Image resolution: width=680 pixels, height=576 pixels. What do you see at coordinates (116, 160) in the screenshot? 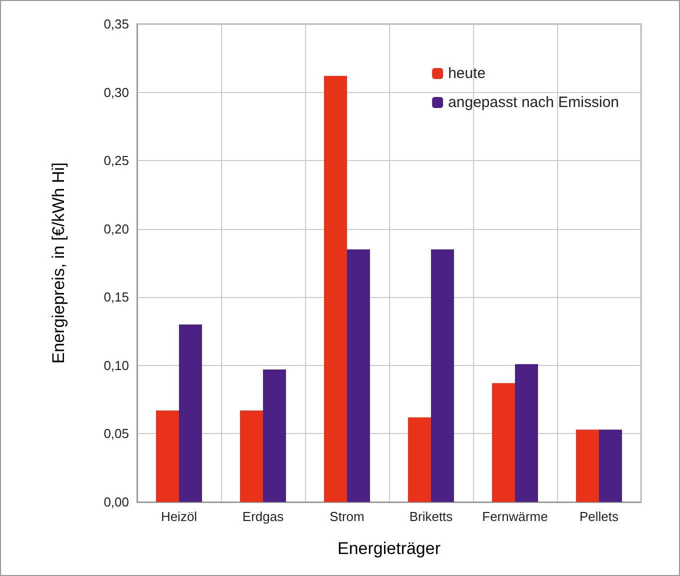
I see `y-tick-label: 0,25` at bounding box center [116, 160].